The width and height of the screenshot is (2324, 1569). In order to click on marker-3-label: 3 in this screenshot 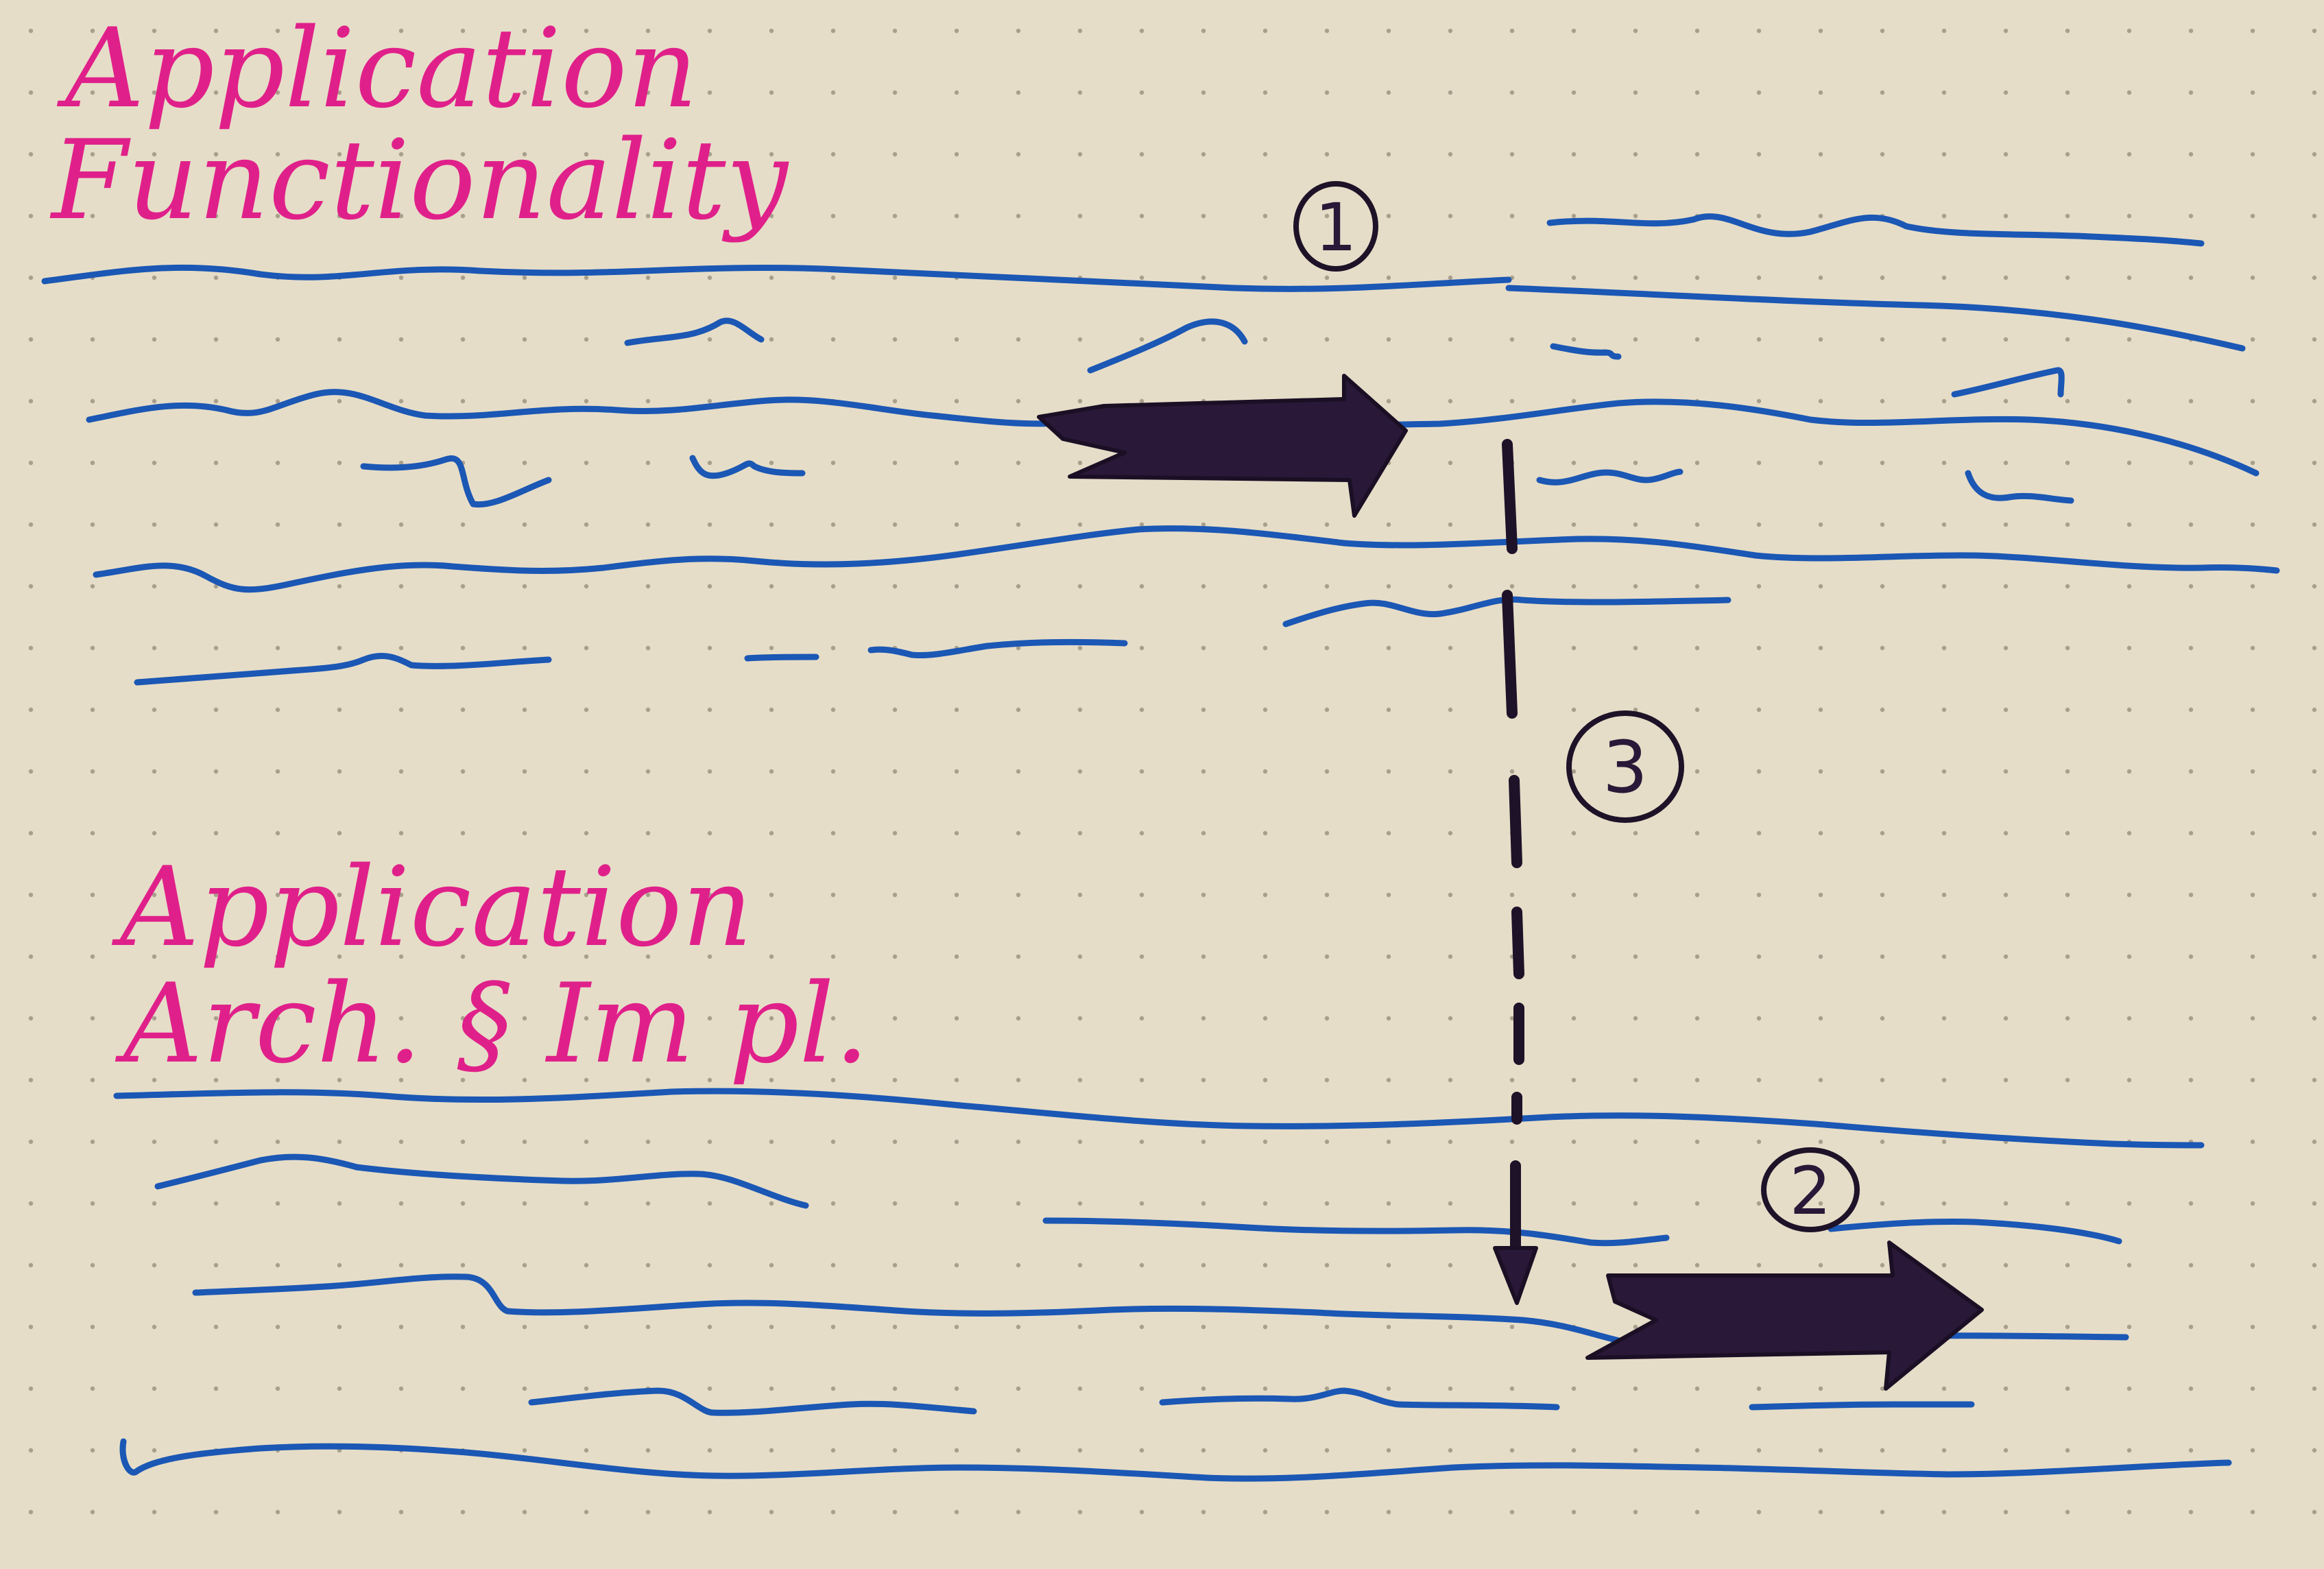, I will do `click(1625, 767)`.